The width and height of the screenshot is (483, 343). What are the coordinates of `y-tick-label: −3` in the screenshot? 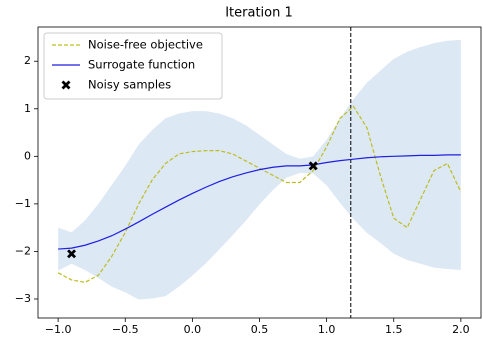 It's located at (23, 298).